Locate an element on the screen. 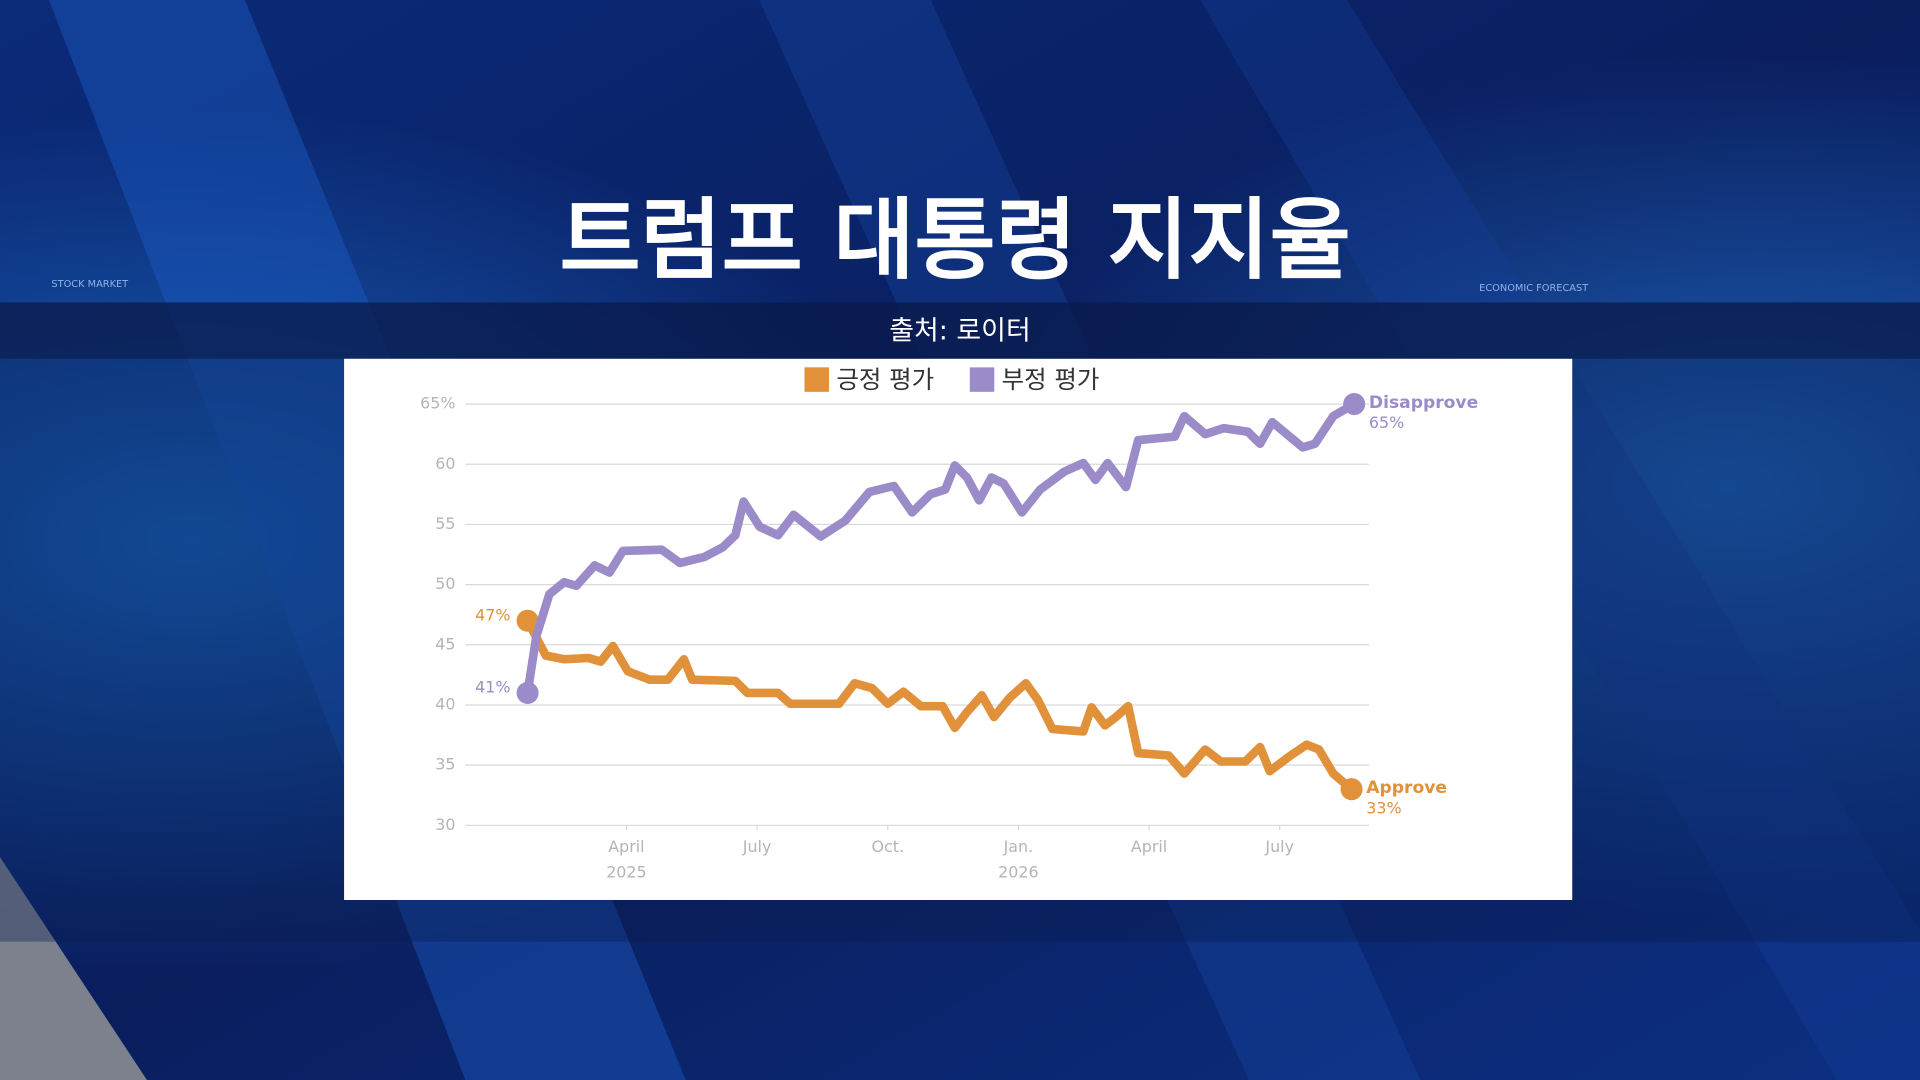  y-tick-label: 55 is located at coordinates (445, 523).